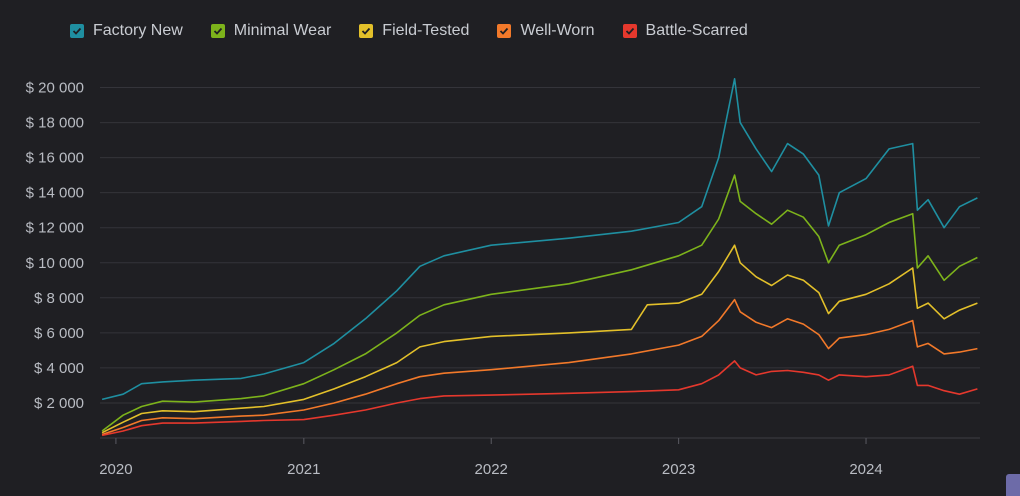 This screenshot has height=496, width=1020. I want to click on x-tick-label: 2021, so click(303, 469).